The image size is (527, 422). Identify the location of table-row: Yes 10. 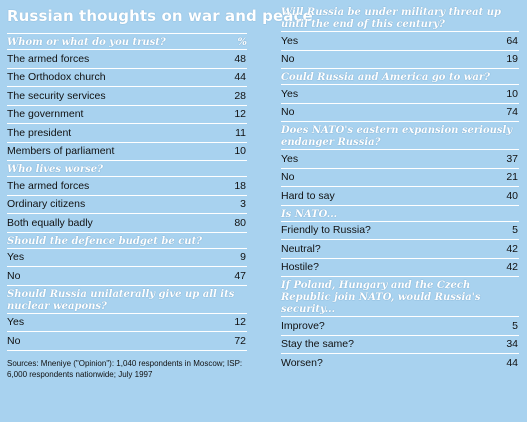
(400, 93).